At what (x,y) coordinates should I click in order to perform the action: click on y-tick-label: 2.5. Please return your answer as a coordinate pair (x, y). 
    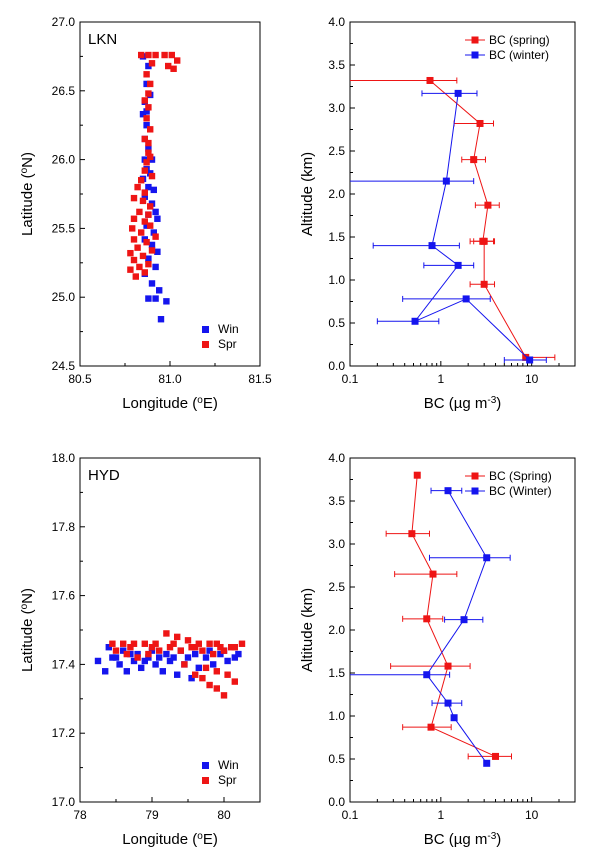
    Looking at the image, I should click on (336, 151).